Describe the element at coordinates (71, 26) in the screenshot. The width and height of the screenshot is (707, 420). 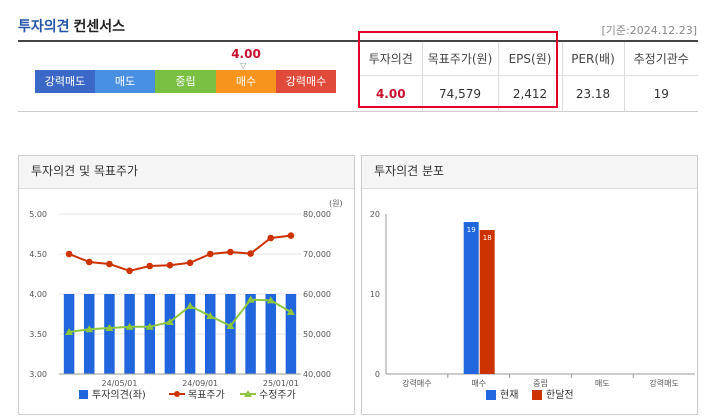
I see `page-title: 투자의견 컨센서스` at that location.